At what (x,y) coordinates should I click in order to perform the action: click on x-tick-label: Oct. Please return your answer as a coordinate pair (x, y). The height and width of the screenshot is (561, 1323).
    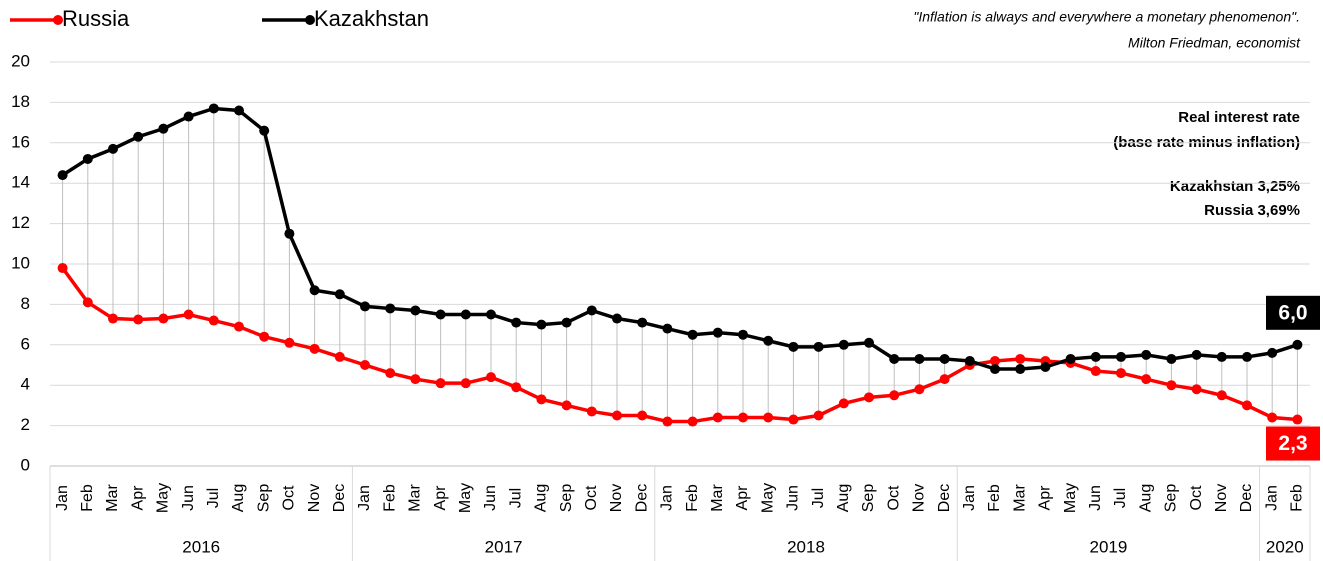
    Looking at the image, I should click on (591, 497).